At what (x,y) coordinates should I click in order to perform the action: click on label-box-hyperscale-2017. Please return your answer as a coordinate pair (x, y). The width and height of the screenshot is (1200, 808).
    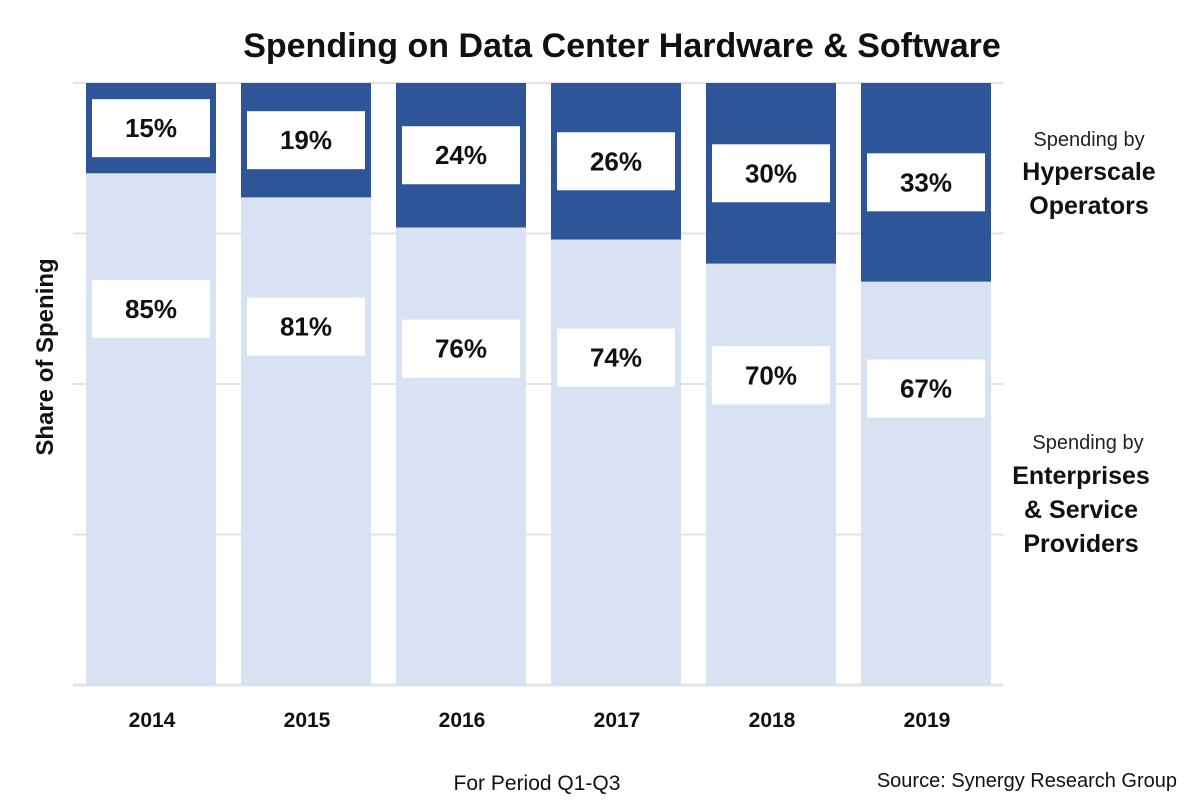
    Looking at the image, I should click on (616, 161).